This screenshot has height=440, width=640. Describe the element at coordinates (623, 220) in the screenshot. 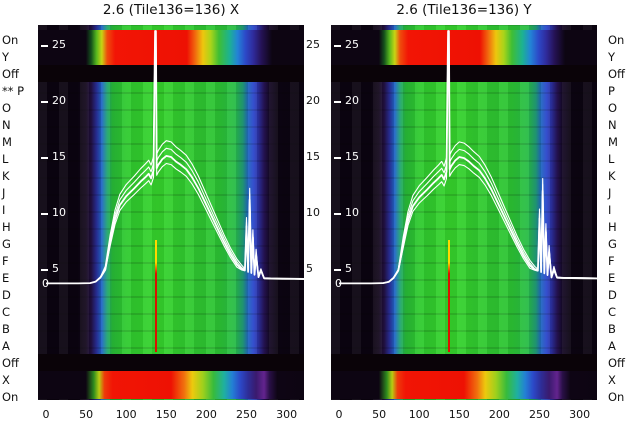

I see `right-channel-labels: On Y Off P O N M L K J I H G F E D C B A Off X On` at that location.